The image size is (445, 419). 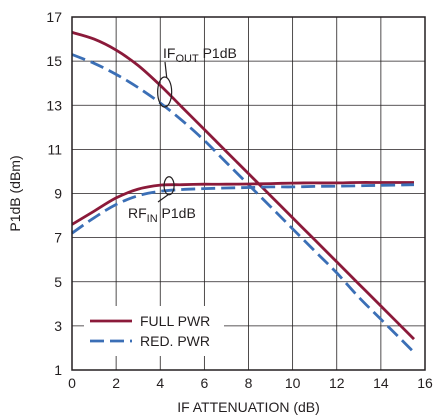 I want to click on ifout-bracket, so click(x=165, y=92).